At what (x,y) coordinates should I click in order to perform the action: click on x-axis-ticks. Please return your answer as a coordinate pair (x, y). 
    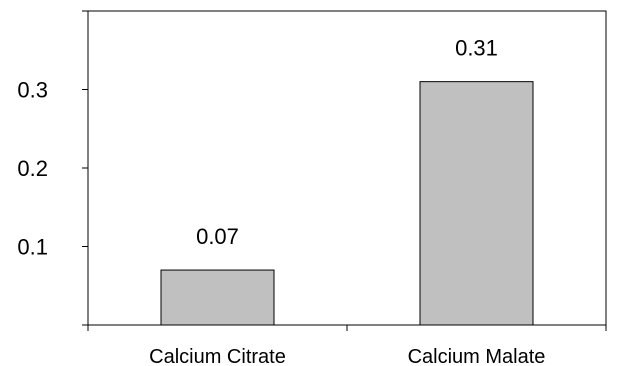
    Looking at the image, I should click on (347, 328).